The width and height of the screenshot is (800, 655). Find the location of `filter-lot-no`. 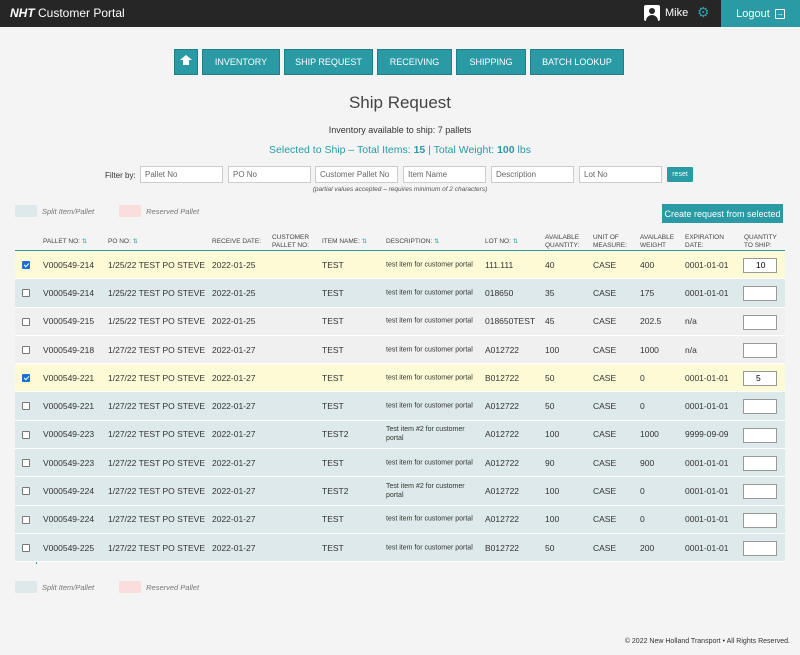

filter-lot-no is located at coordinates (620, 174).